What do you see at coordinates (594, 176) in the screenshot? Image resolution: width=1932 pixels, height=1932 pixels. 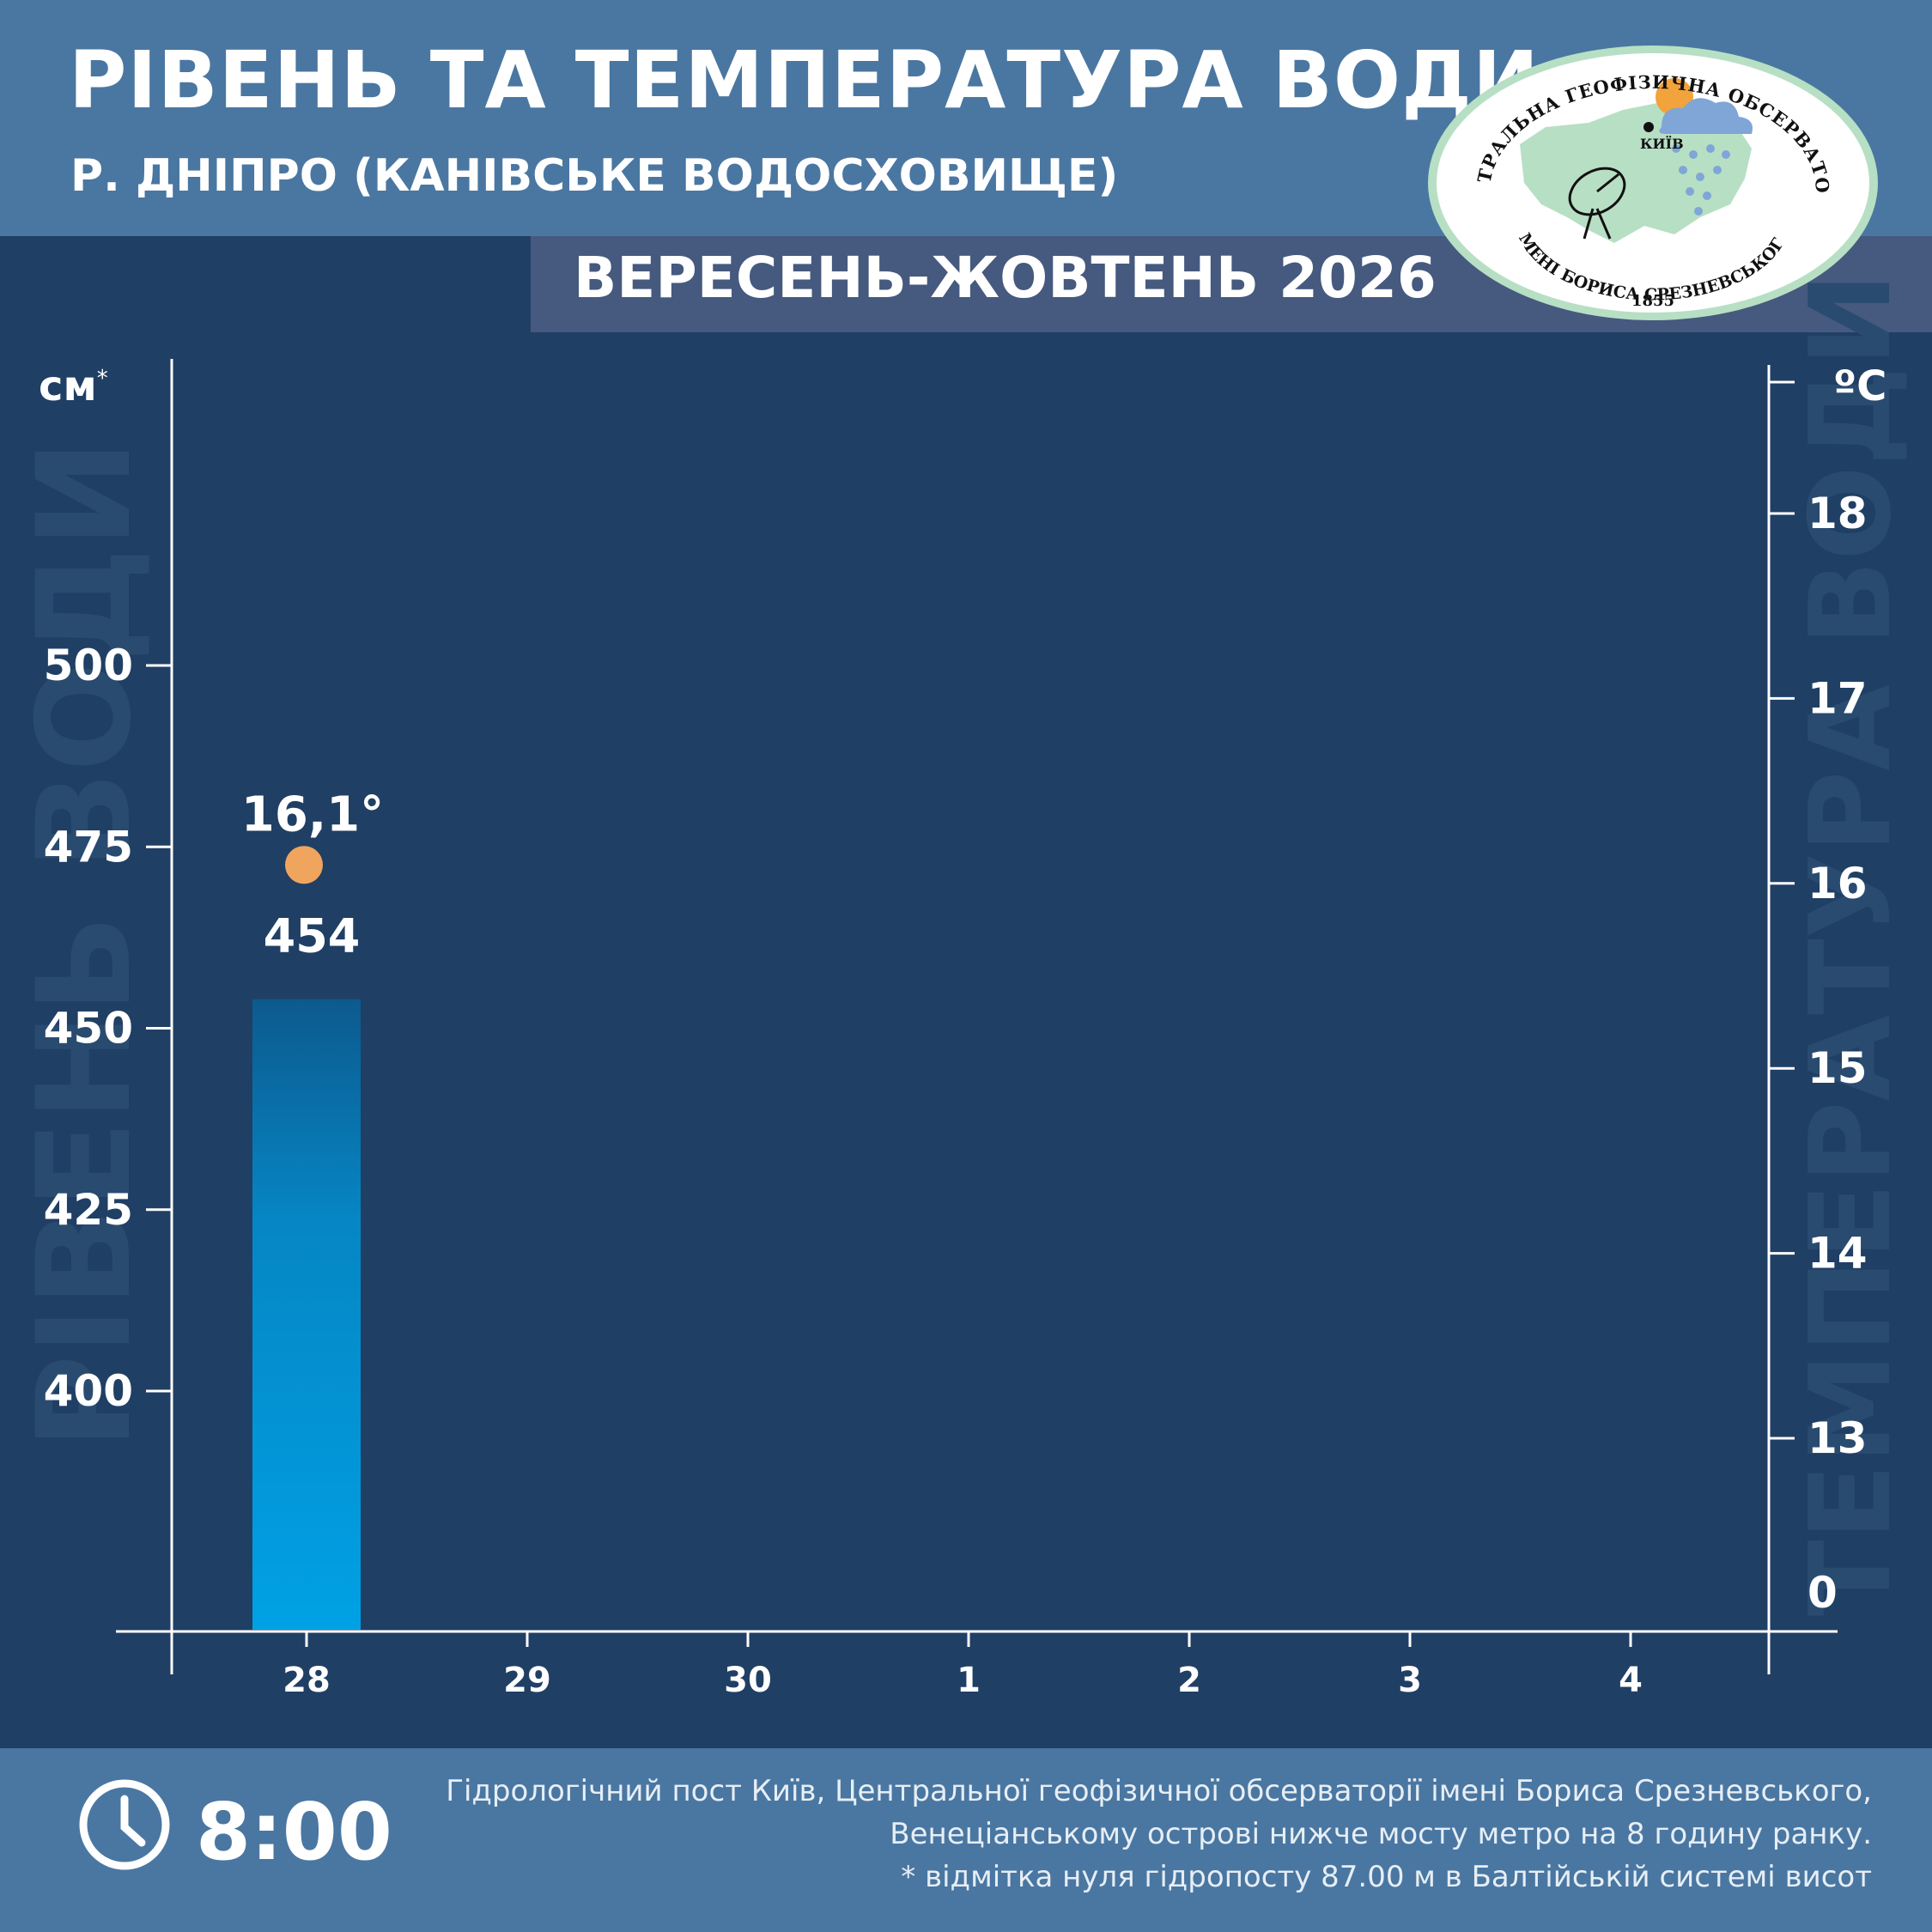 I see `page-subtitle: Р. ДНІПРО (КАНІВСЬКЕ ВОДОСХОВИЩЕ)` at bounding box center [594, 176].